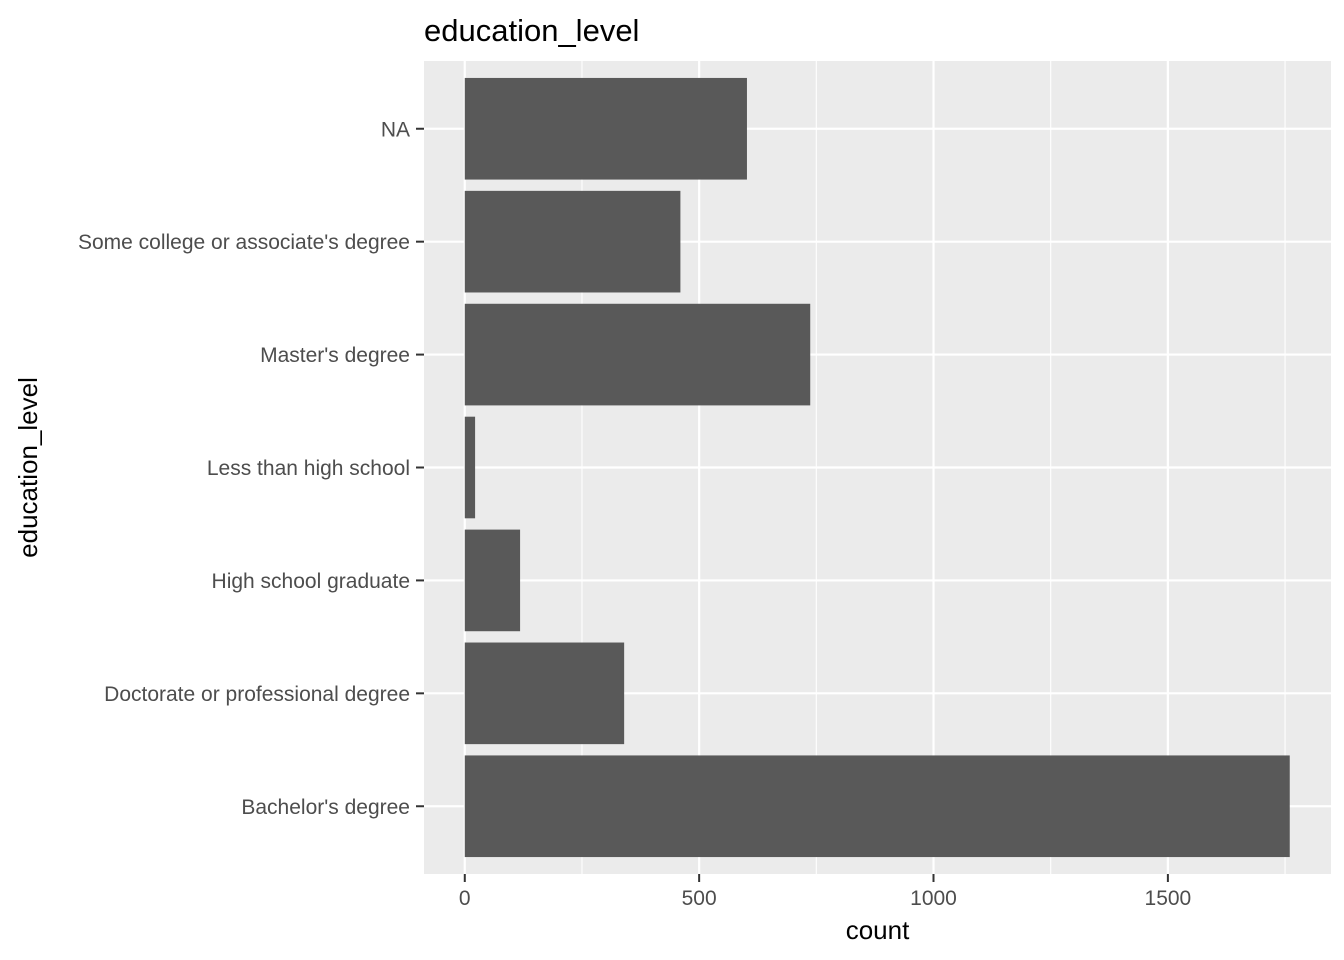 This screenshot has height=960, width=1344. What do you see at coordinates (335, 355) in the screenshot?
I see `y-tick-label: Master's degree` at bounding box center [335, 355].